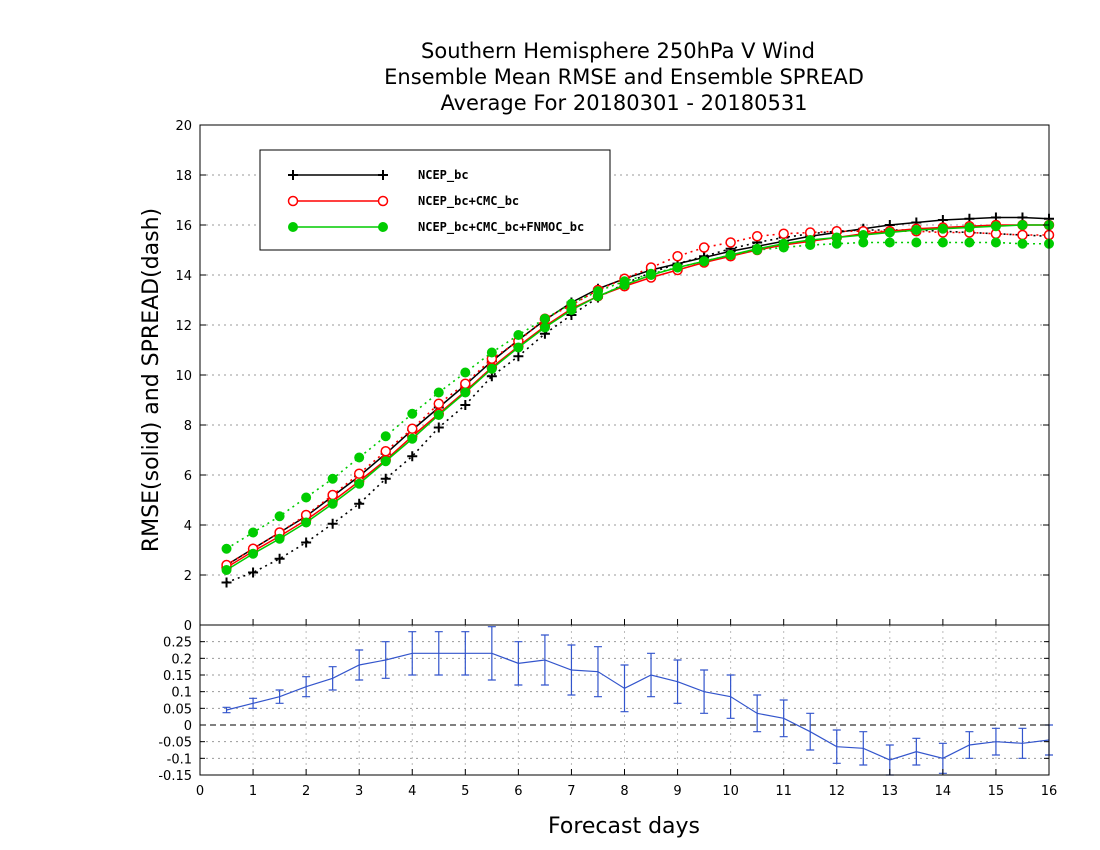  What do you see at coordinates (188, 526) in the screenshot?
I see `top-y-tick-label: 4` at bounding box center [188, 526].